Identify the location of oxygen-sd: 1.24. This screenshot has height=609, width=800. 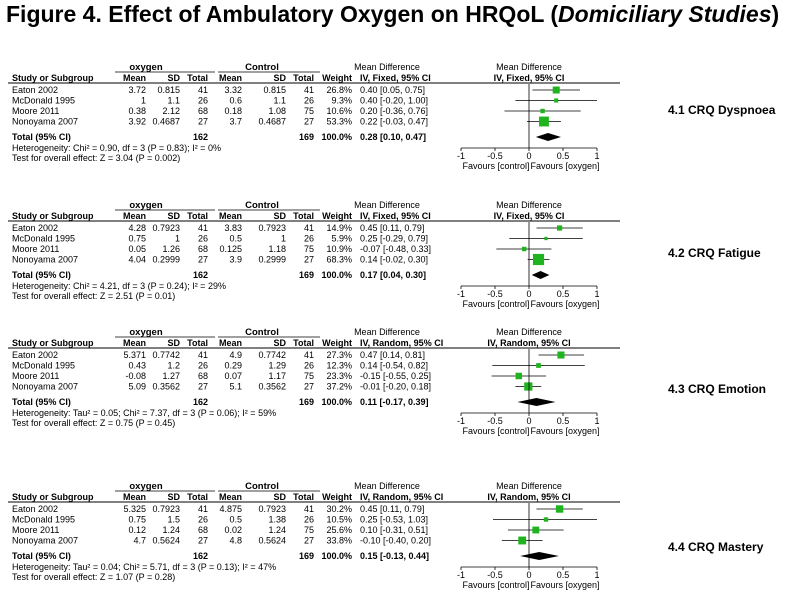
(171, 530).